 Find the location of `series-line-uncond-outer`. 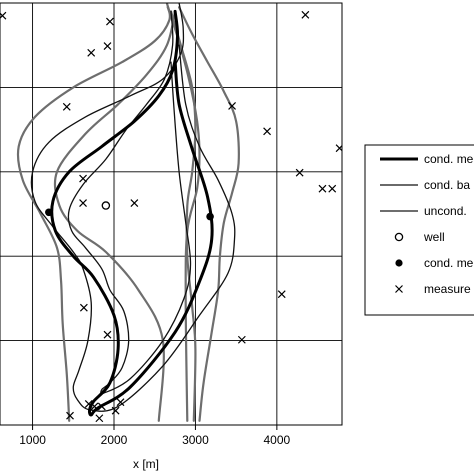

series-line-uncond-outer is located at coordinates (209, 214).